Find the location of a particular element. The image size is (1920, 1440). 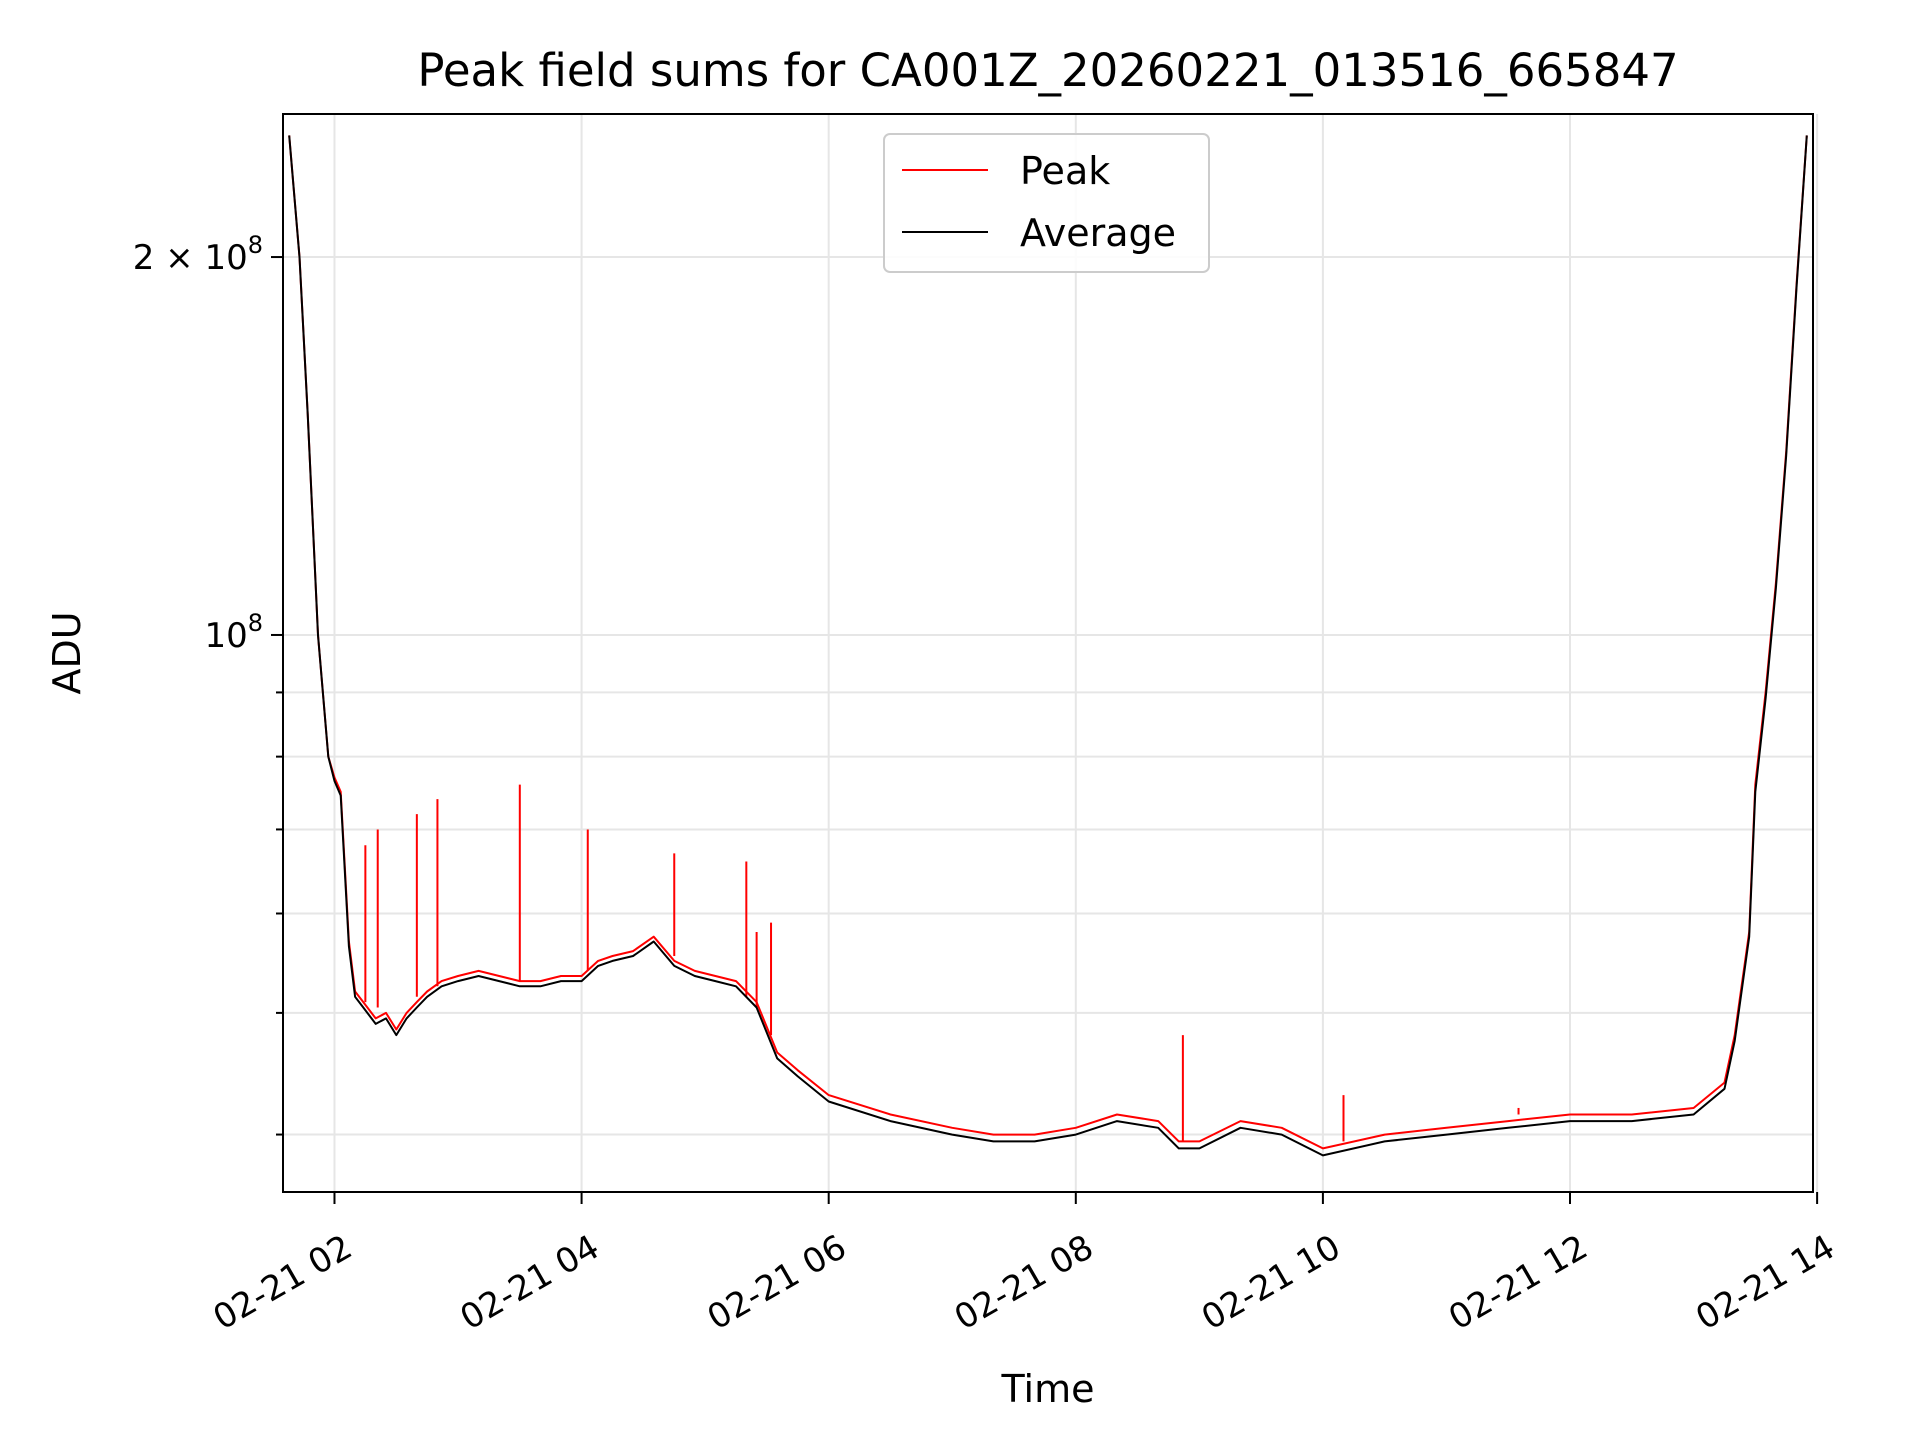

legend: Peak Average is located at coordinates (1046, 203).